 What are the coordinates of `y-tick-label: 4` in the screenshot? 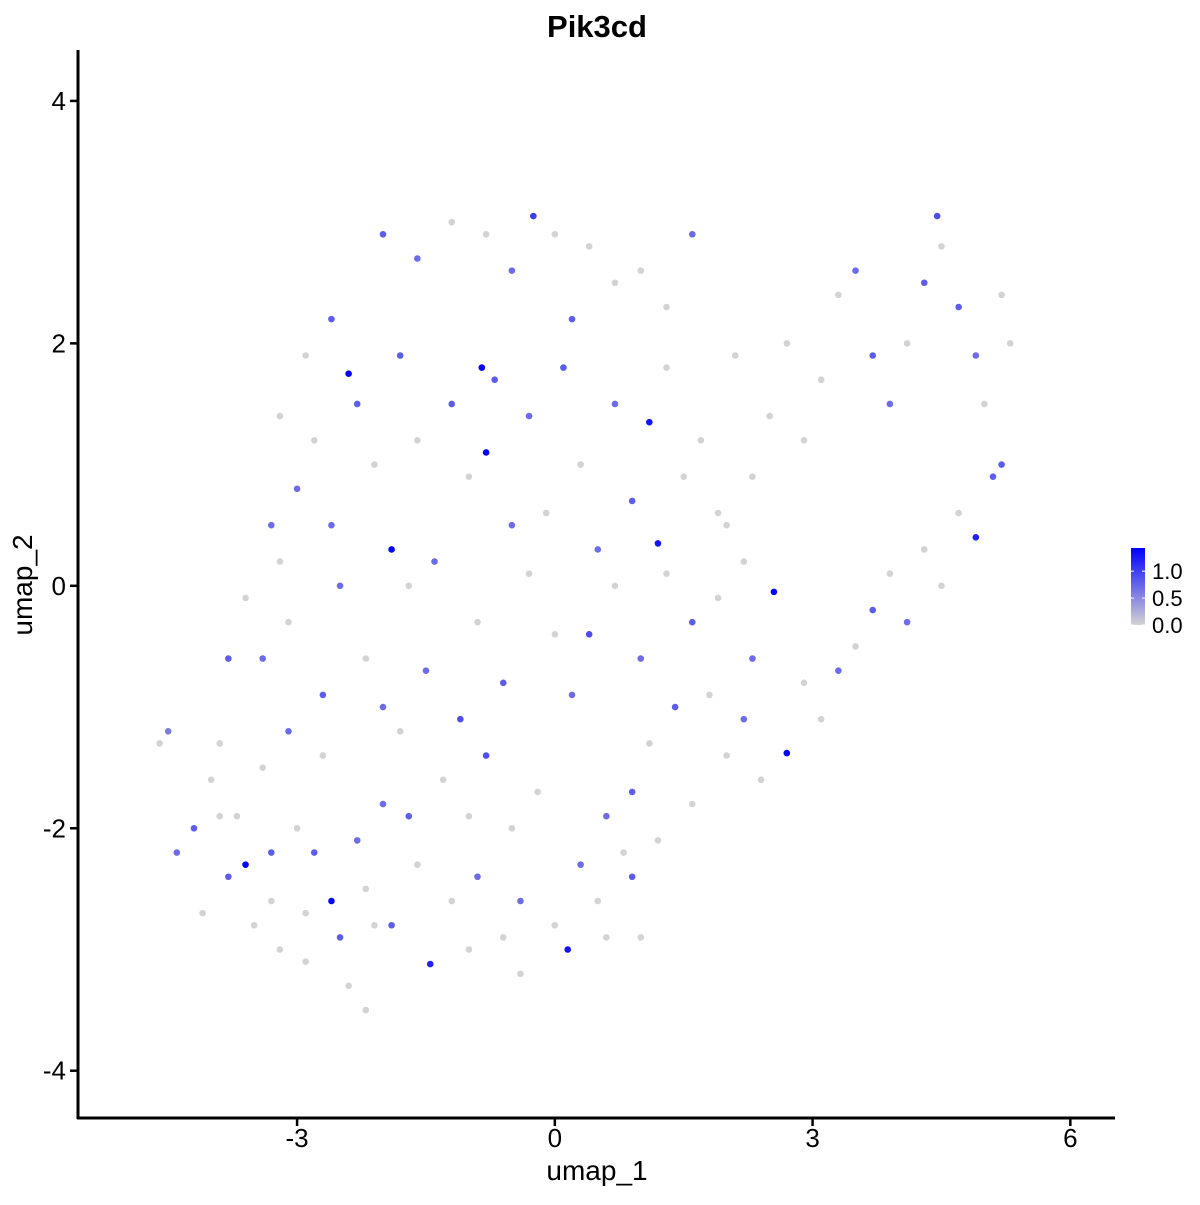 It's located at (59, 101).